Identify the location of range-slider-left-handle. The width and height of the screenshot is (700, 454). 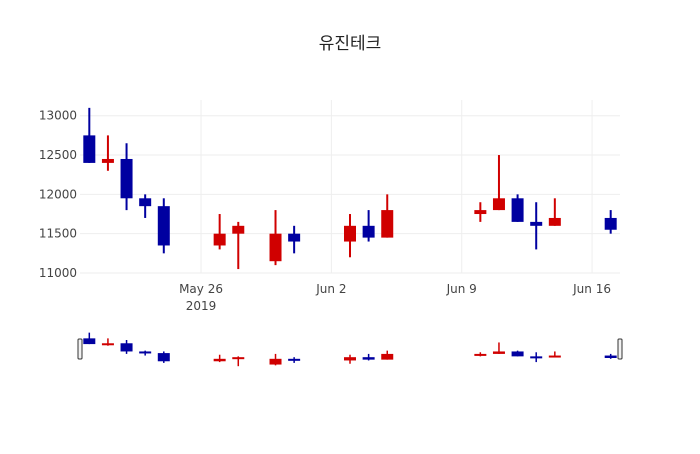
(80, 349).